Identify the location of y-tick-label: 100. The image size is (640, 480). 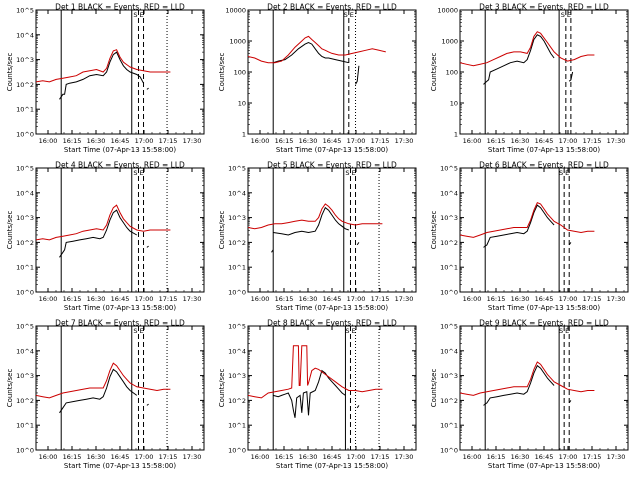
(452, 73).